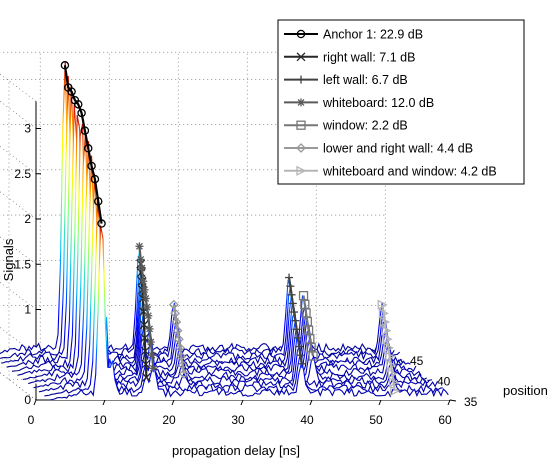 This screenshot has width=555, height=462. Describe the element at coordinates (18, 87) in the screenshot. I see `box-edge` at that location.